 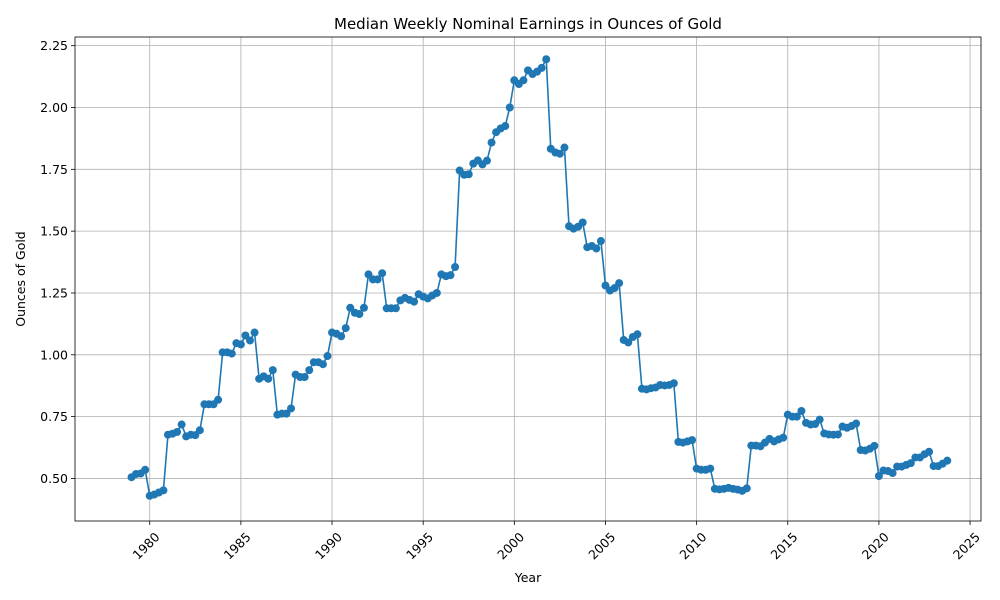 What do you see at coordinates (57, 262) in the screenshot?
I see `y-axis: 0.50 0.75 1.00 1.25 1.50 1.75 2.00 2.25` at bounding box center [57, 262].